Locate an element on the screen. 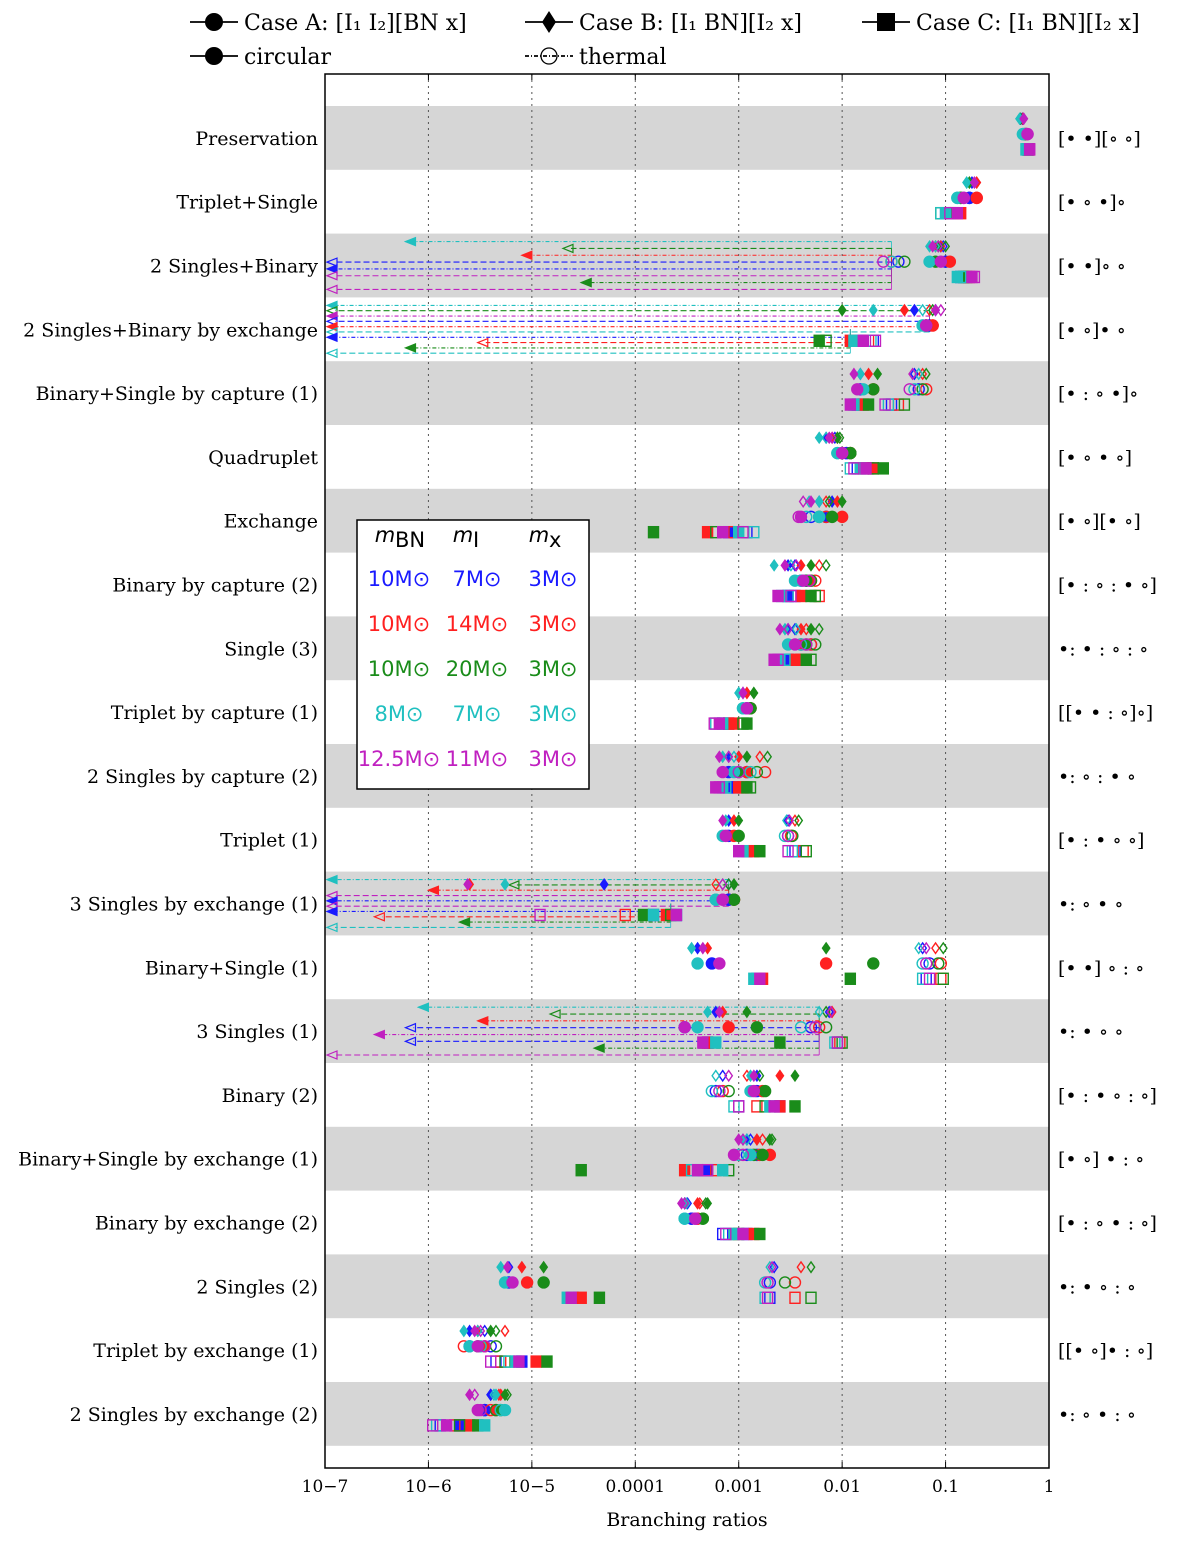 Image resolution: width=1200 pixels, height=1542 pixels. category-label: Quadruplet is located at coordinates (263, 458).